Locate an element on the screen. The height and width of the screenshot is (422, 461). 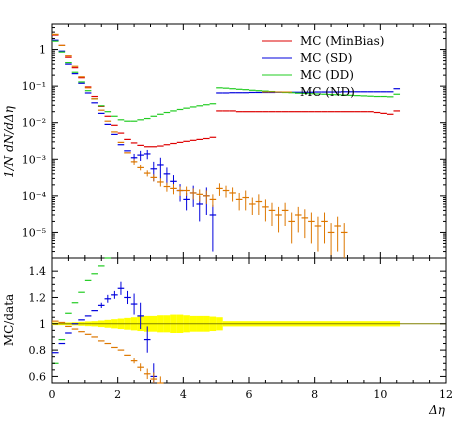
legend-label-nd: MC (ND) is located at coordinates (327, 92).